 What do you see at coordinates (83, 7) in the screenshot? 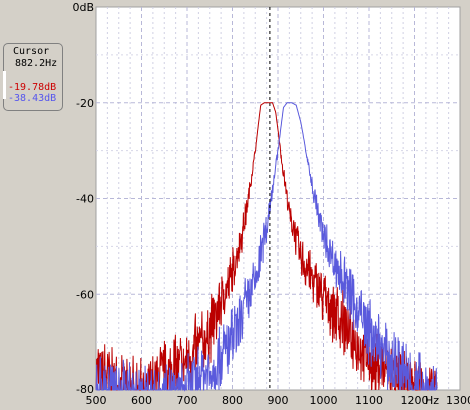
I see `y-tick-label: 0dB` at bounding box center [83, 7].